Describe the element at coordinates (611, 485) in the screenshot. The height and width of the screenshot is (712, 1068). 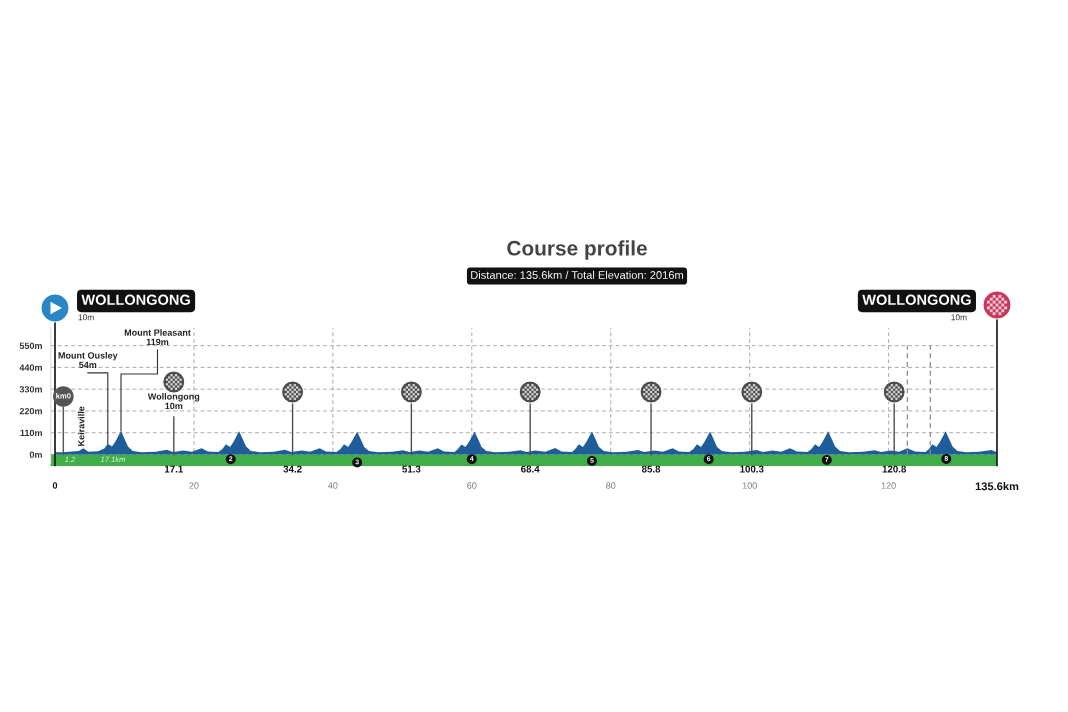
I see `x-tick-label: 80` at that location.